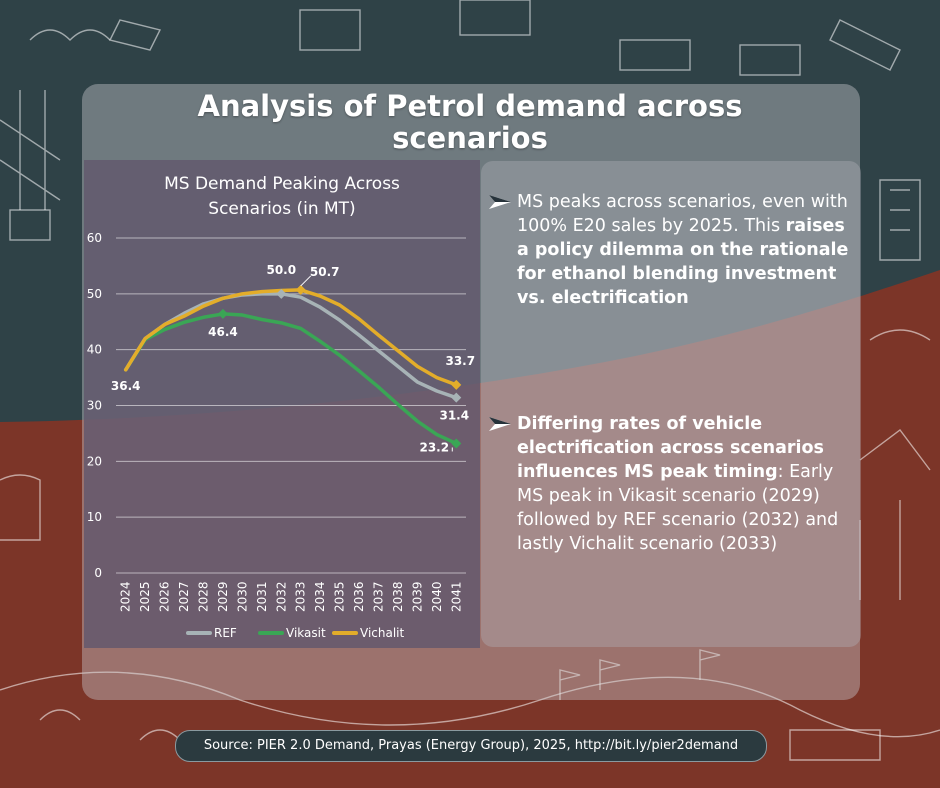 The height and width of the screenshot is (788, 940). What do you see at coordinates (223, 596) in the screenshot?
I see `x-tick-label: 2029` at bounding box center [223, 596].